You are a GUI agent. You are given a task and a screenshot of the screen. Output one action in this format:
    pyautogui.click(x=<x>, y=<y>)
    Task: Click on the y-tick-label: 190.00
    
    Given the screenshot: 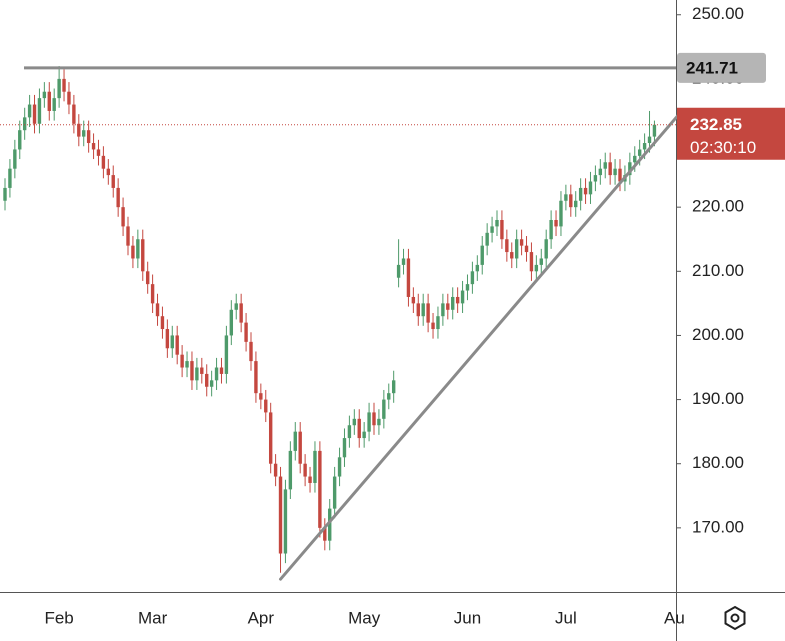 What is the action you would take?
    pyautogui.click(x=718, y=398)
    